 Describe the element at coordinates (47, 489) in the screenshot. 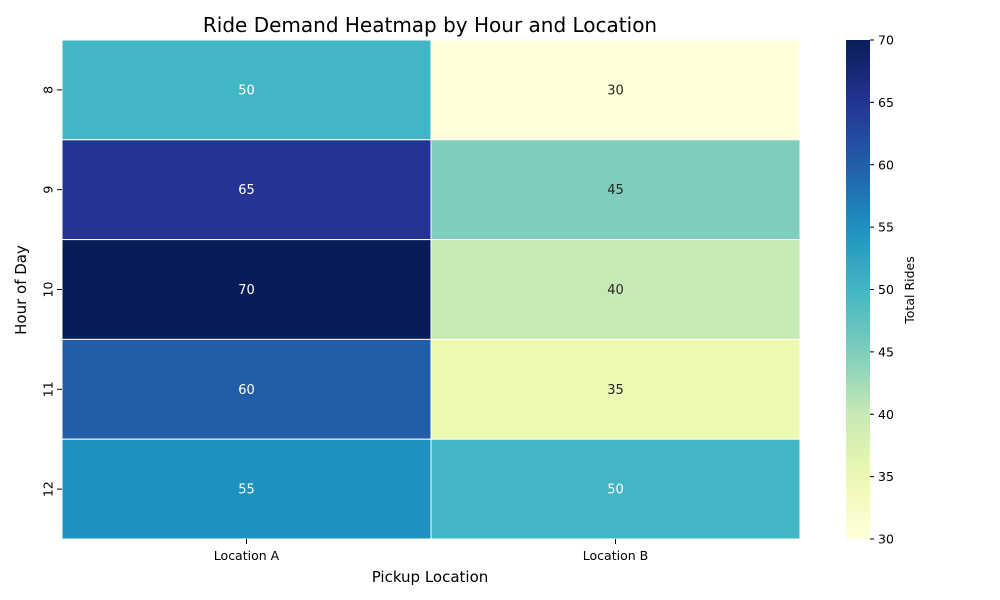

I see `y-tick-label: 12` at that location.